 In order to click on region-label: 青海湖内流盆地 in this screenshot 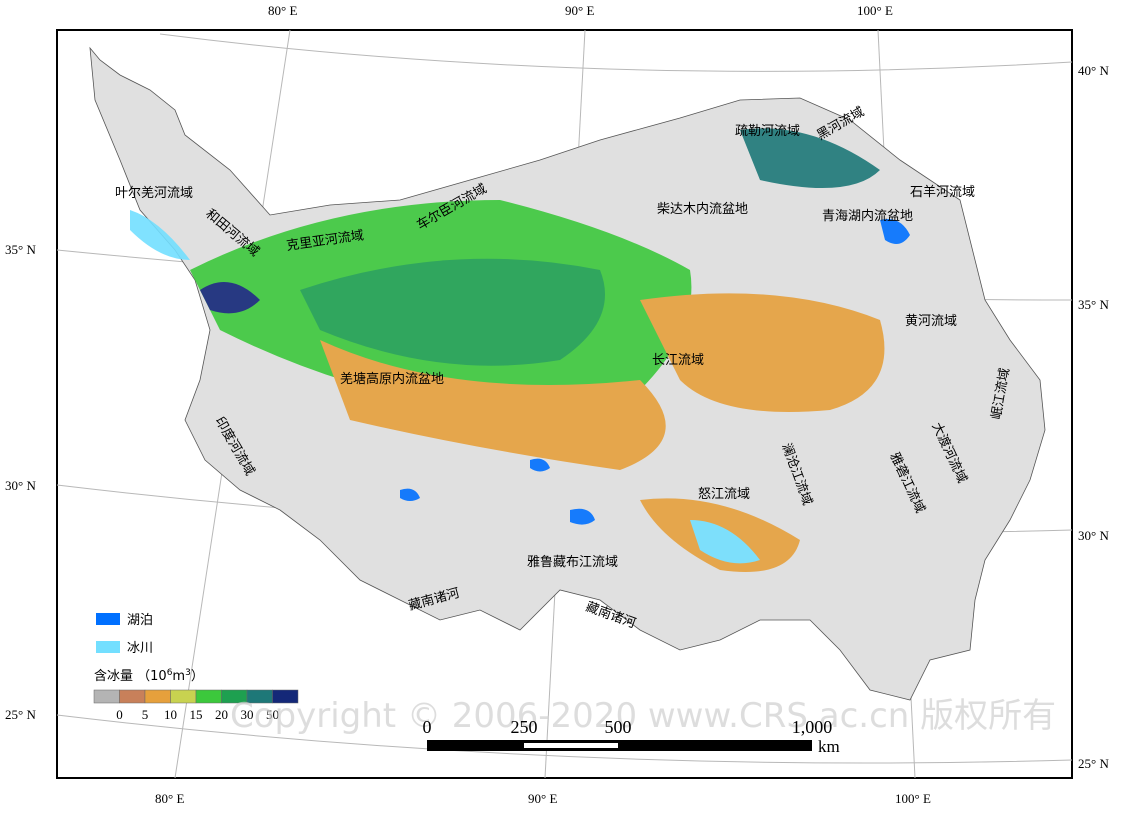, I will do `click(867, 216)`.